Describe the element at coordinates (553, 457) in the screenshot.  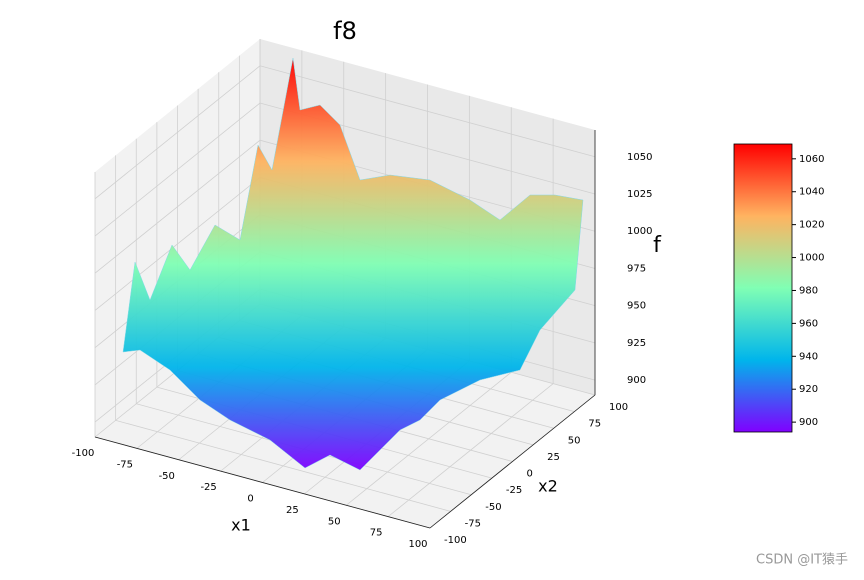
I see `y-tick-label: 25` at that location.